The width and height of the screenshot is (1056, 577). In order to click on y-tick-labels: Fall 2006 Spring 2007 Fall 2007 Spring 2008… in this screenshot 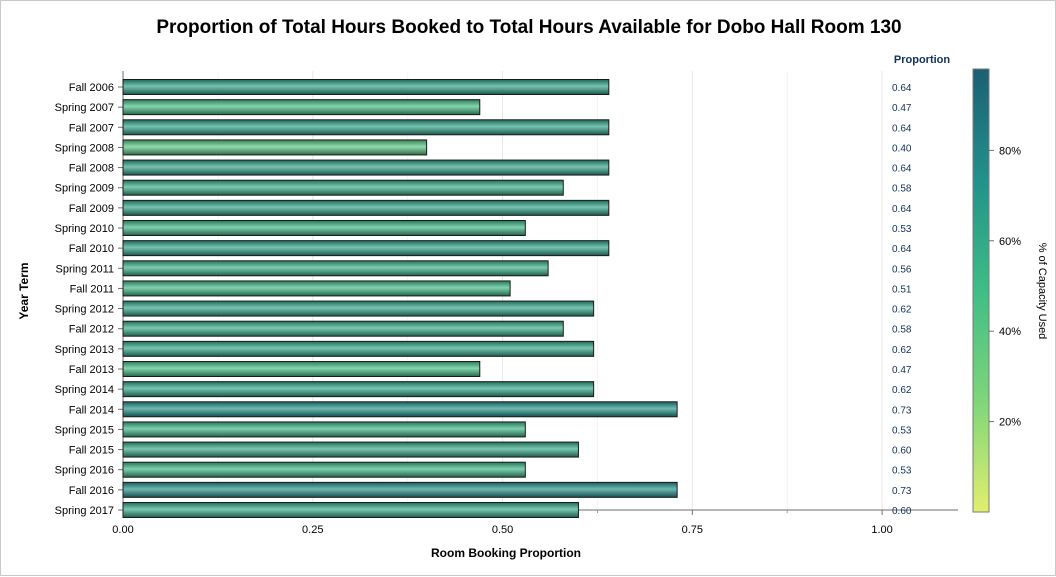, I will do `click(89, 299)`.